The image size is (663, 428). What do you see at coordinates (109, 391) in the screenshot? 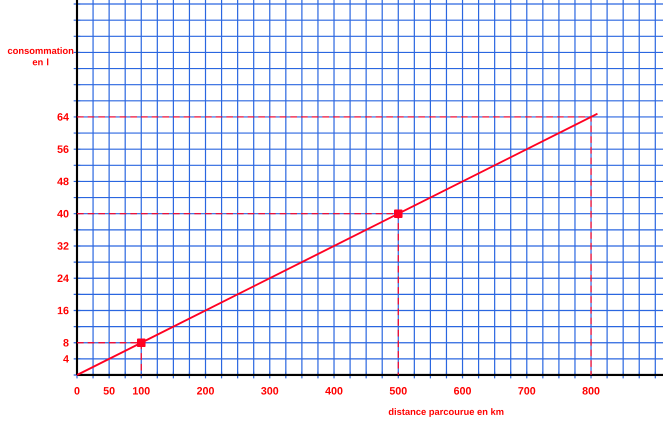
I see `x-tick-label: 50` at bounding box center [109, 391].